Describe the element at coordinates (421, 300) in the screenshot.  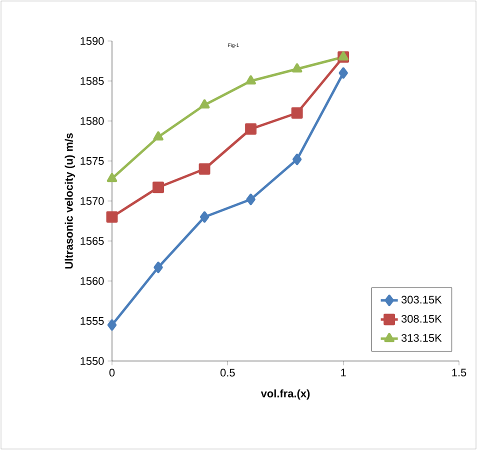
I see `legend-label: 303.15K` at that location.